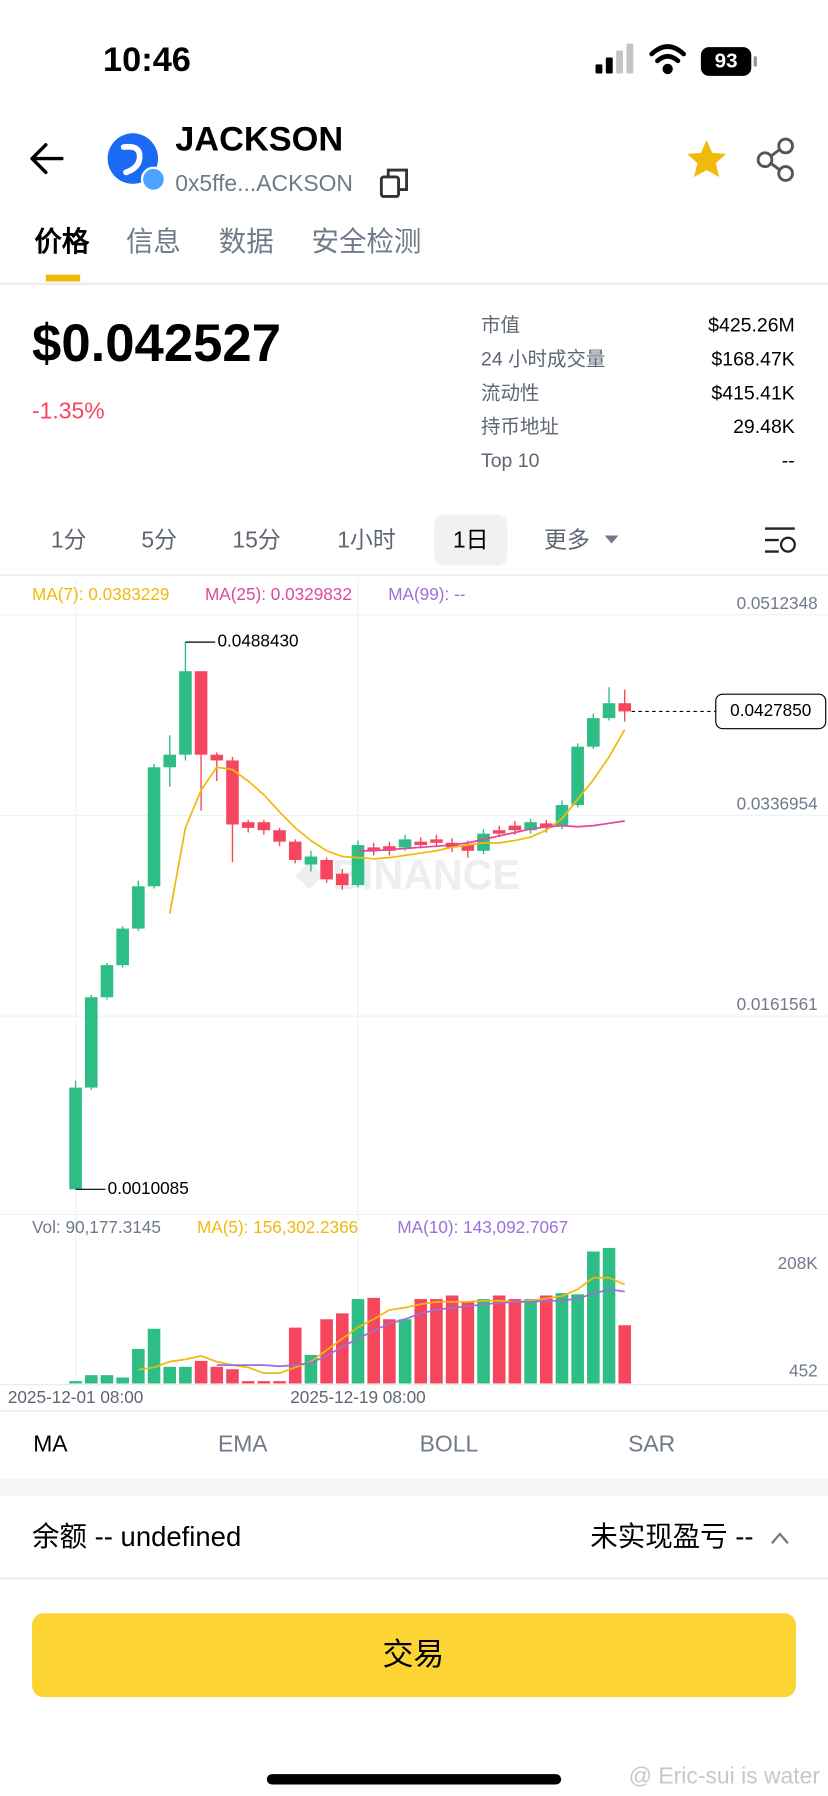 This screenshot has width=828, height=1796. I want to click on interval-option: 15分, so click(256, 539).